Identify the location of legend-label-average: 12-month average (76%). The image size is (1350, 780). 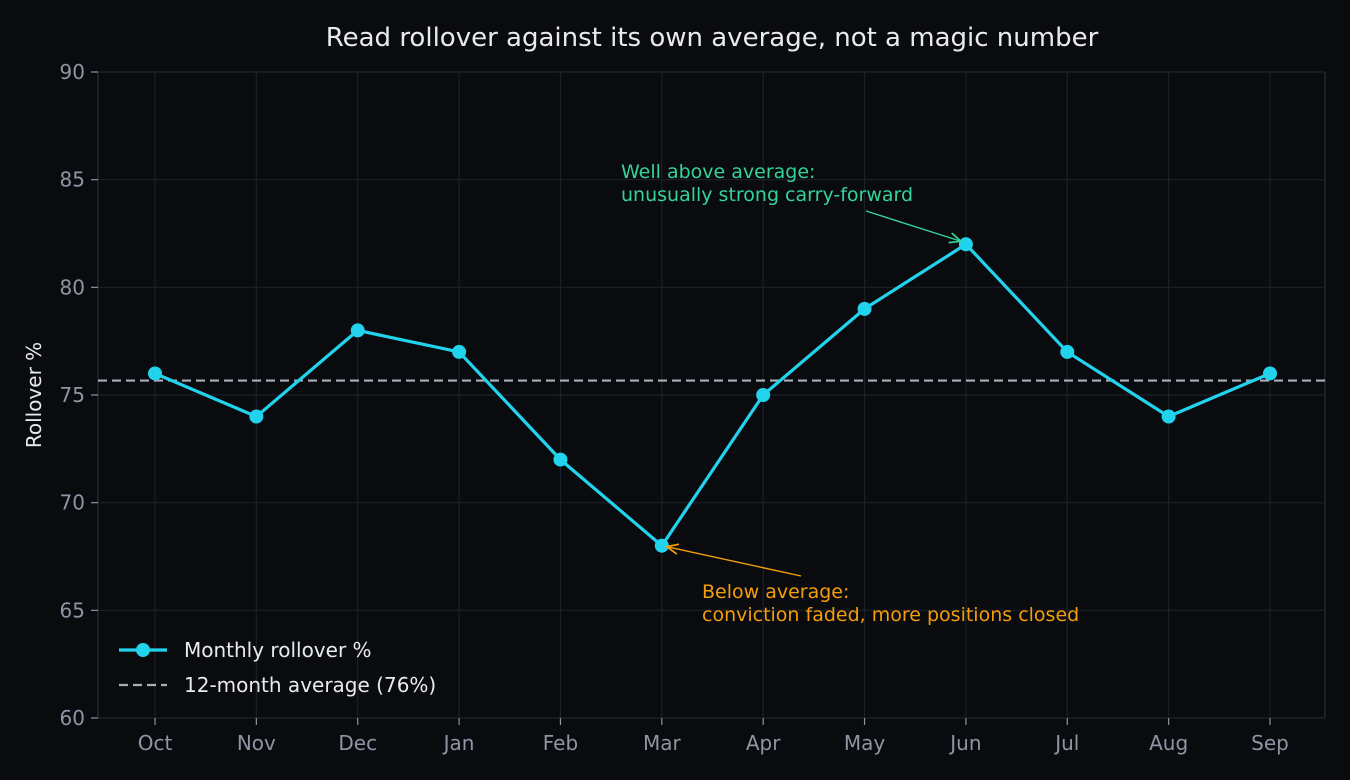
(310, 685).